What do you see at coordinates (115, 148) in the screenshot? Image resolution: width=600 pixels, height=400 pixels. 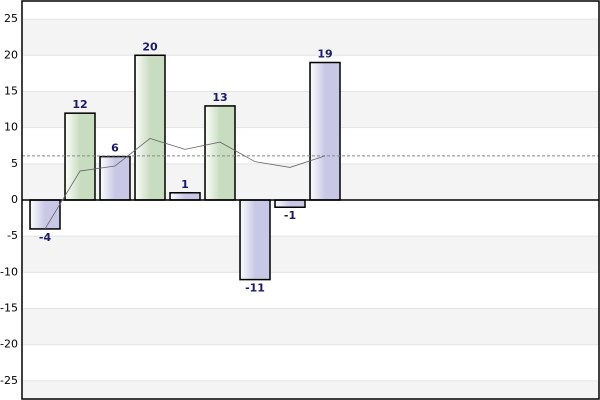 I see `value-label: 6` at bounding box center [115, 148].